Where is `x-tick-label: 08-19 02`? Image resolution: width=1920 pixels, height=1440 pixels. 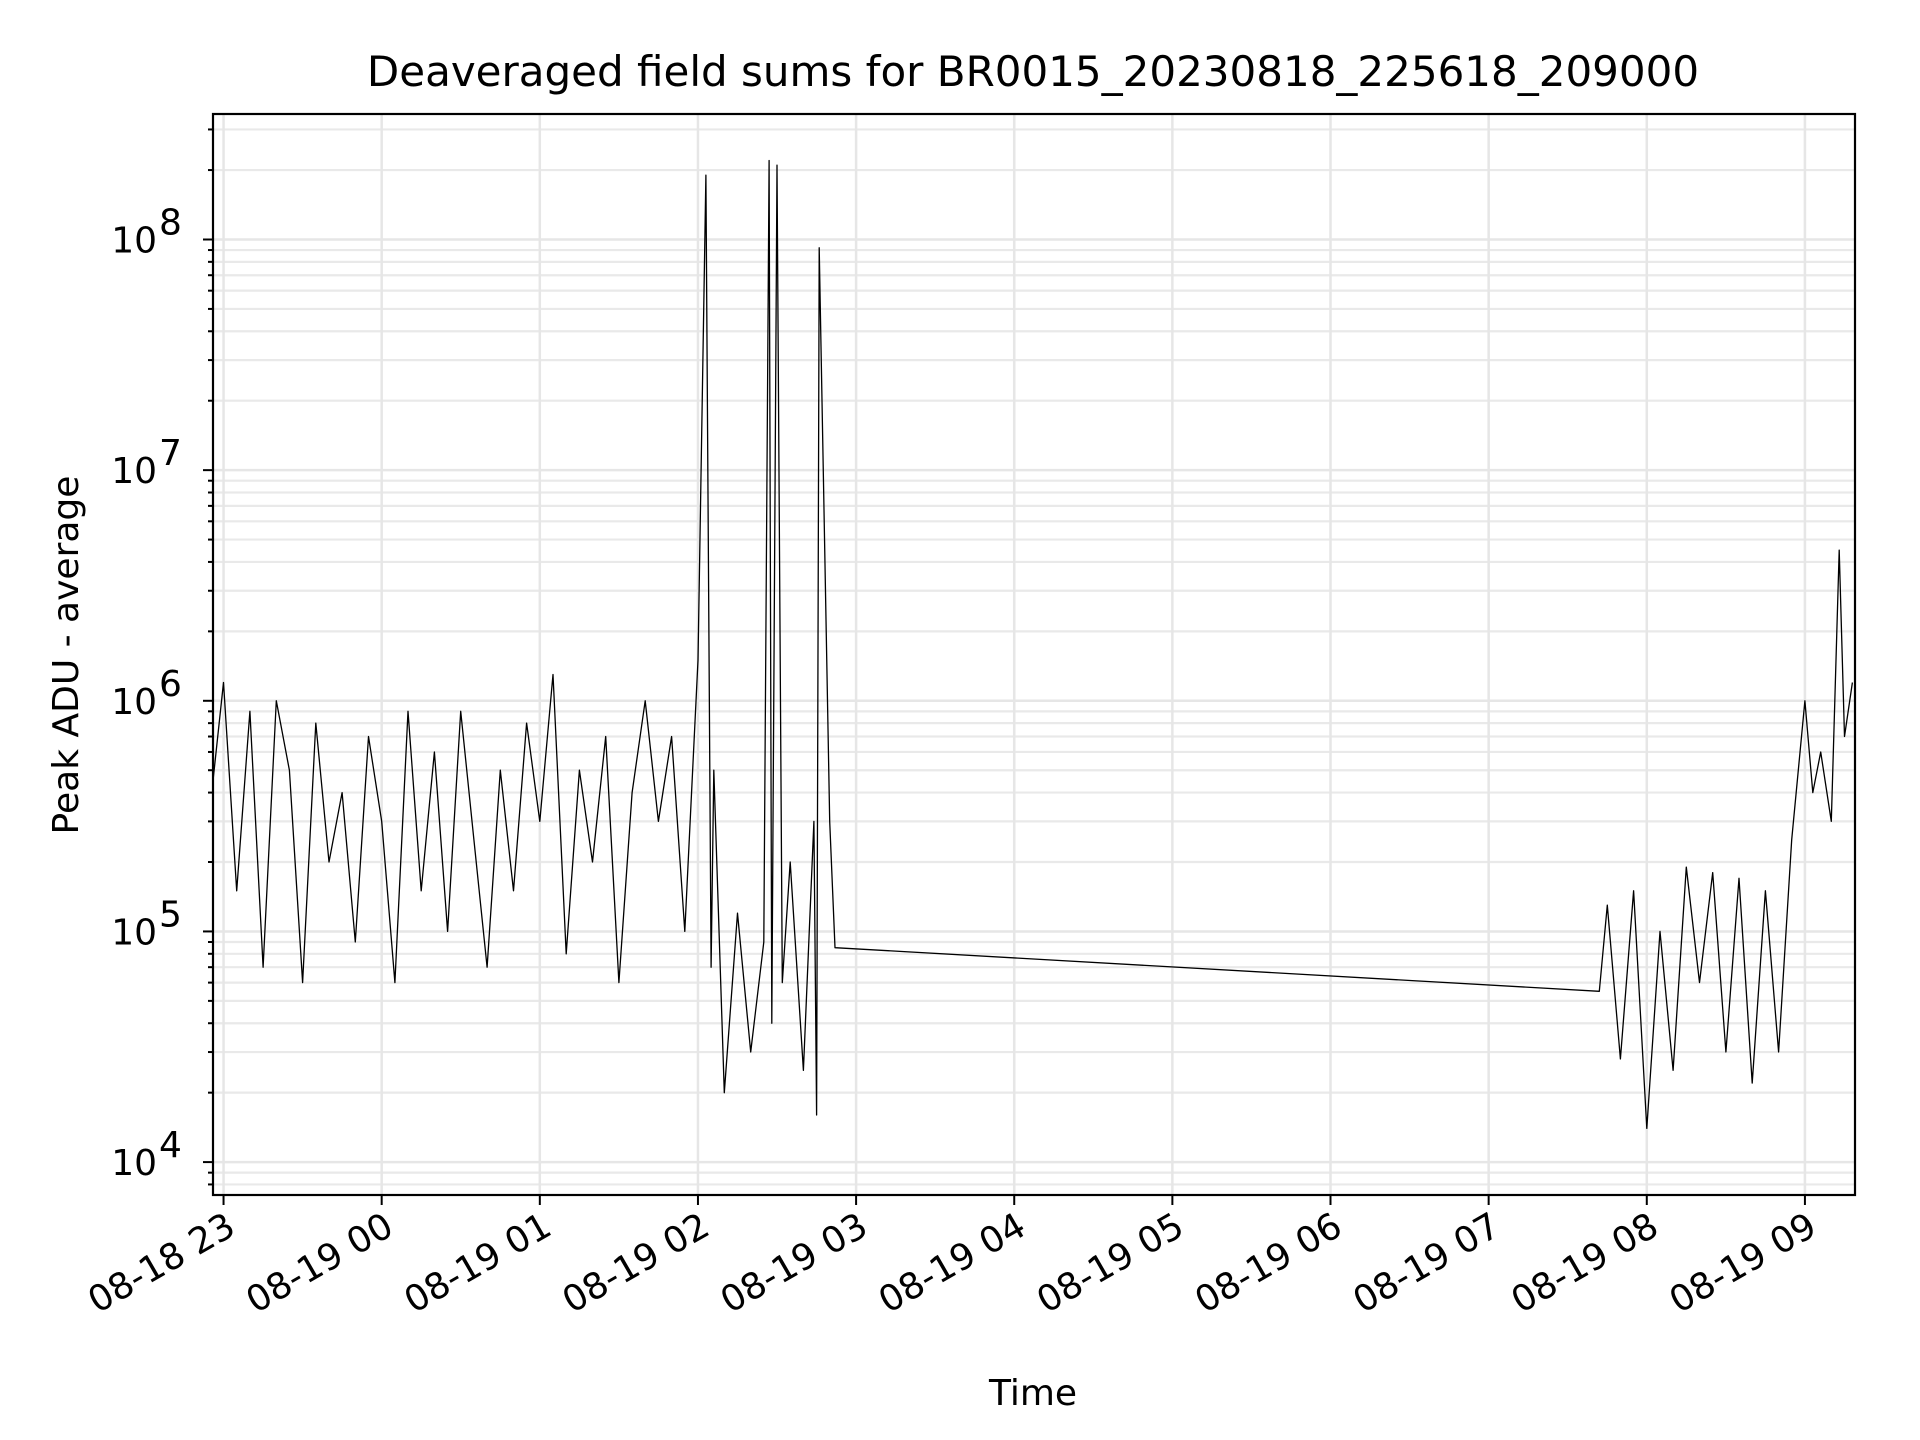 x-tick-label: 08-19 02 is located at coordinates (636, 1263).